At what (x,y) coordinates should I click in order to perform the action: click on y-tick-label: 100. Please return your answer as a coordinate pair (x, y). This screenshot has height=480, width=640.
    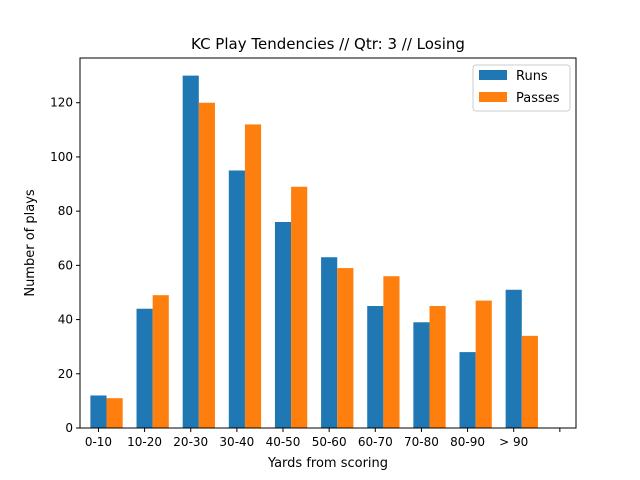
    Looking at the image, I should click on (61, 157).